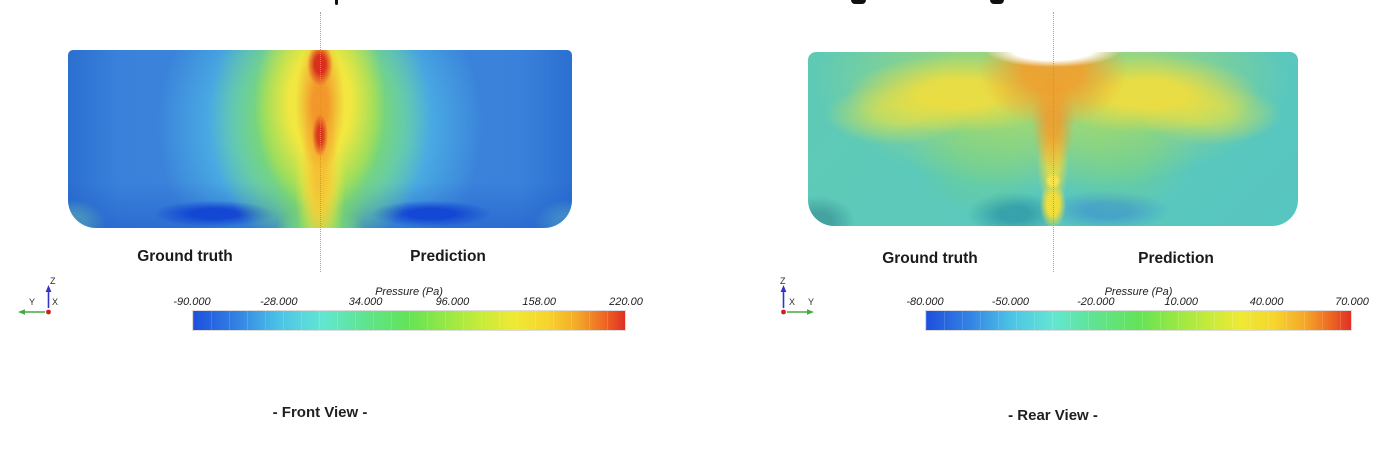 This screenshot has height=460, width=1400. What do you see at coordinates (930, 258) in the screenshot?
I see `rear-ground-truth-label: Ground truth` at bounding box center [930, 258].